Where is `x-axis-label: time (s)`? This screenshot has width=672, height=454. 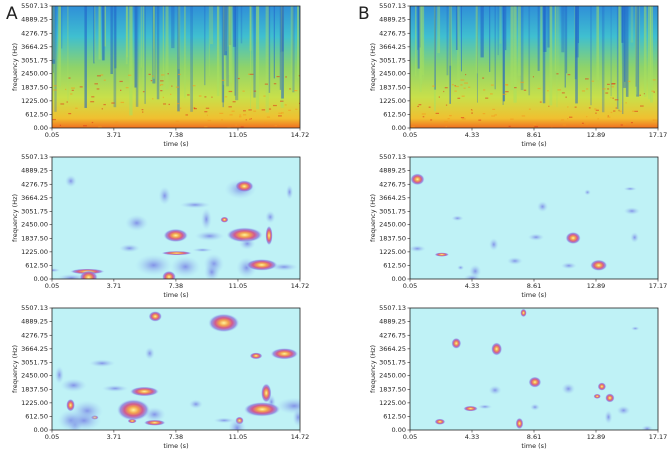
x-axis-label: time (s) is located at coordinates (533, 144).